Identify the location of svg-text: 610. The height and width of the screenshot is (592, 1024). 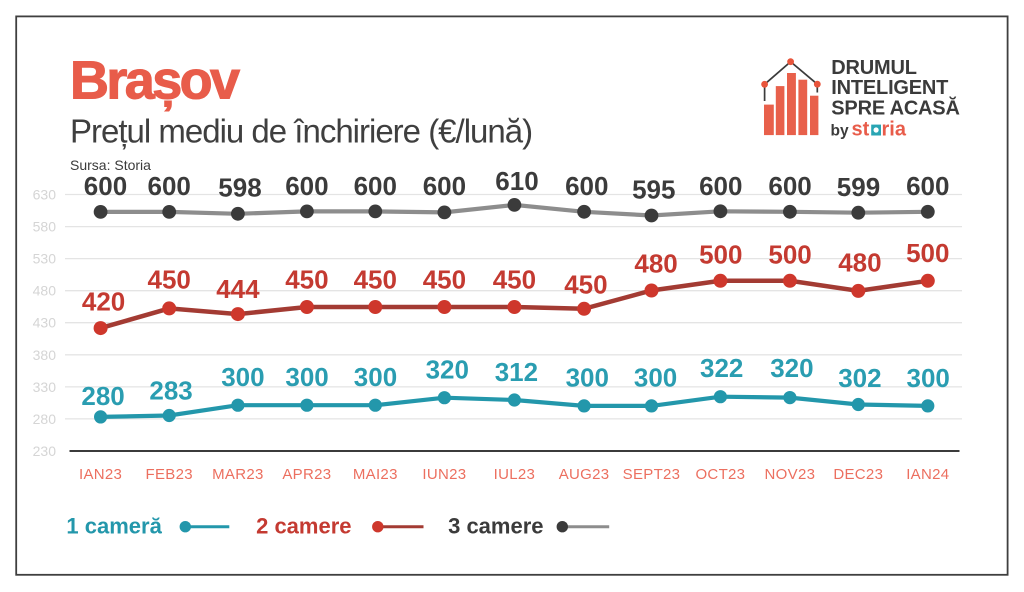
(516, 181).